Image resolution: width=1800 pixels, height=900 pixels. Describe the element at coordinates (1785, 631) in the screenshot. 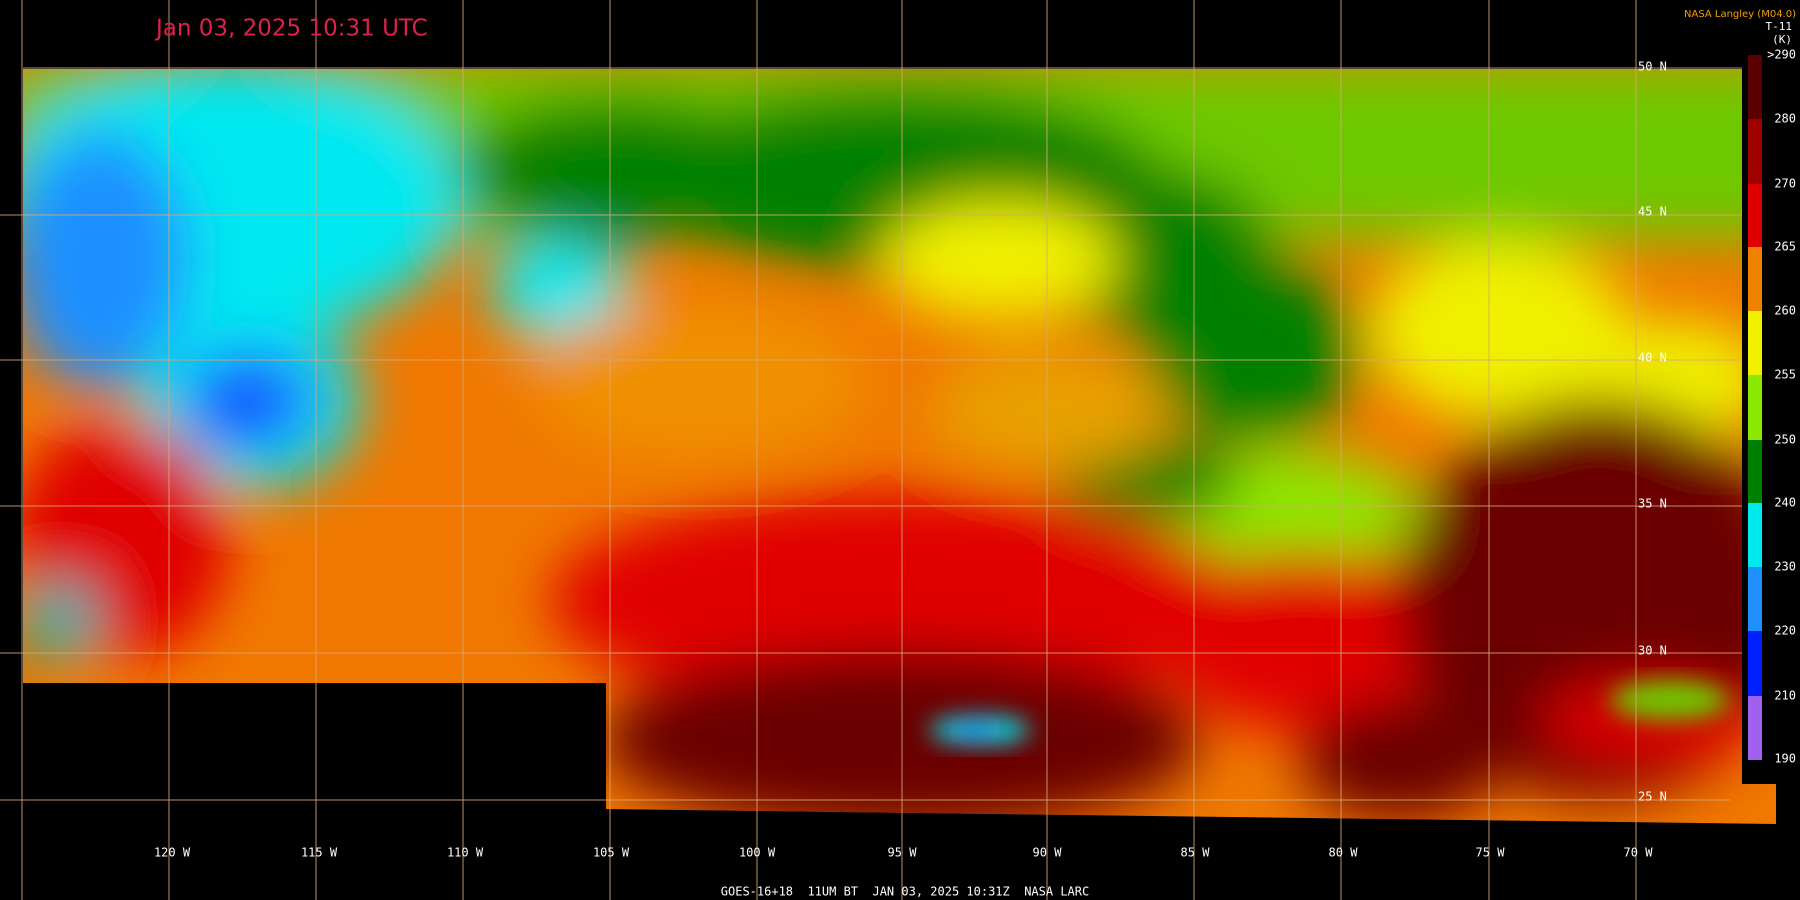

I see `colorbar-label: 220` at that location.